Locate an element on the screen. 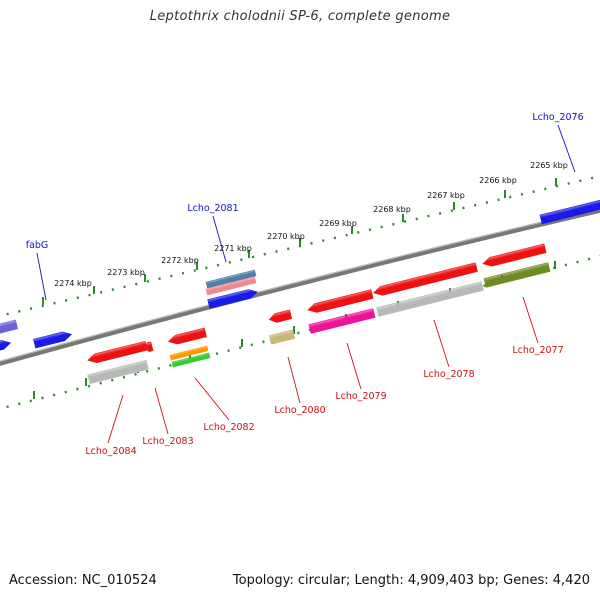  gene-lcho2083-shape is located at coordinates (149, 346).